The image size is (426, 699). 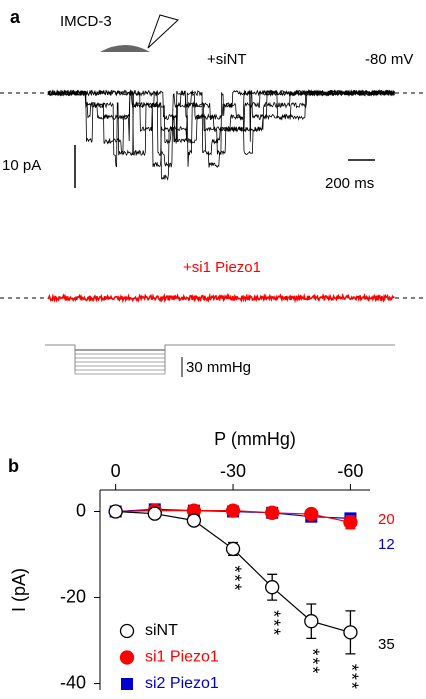 I want to click on condition-label: +si1 Piezo1, so click(x=222, y=267).